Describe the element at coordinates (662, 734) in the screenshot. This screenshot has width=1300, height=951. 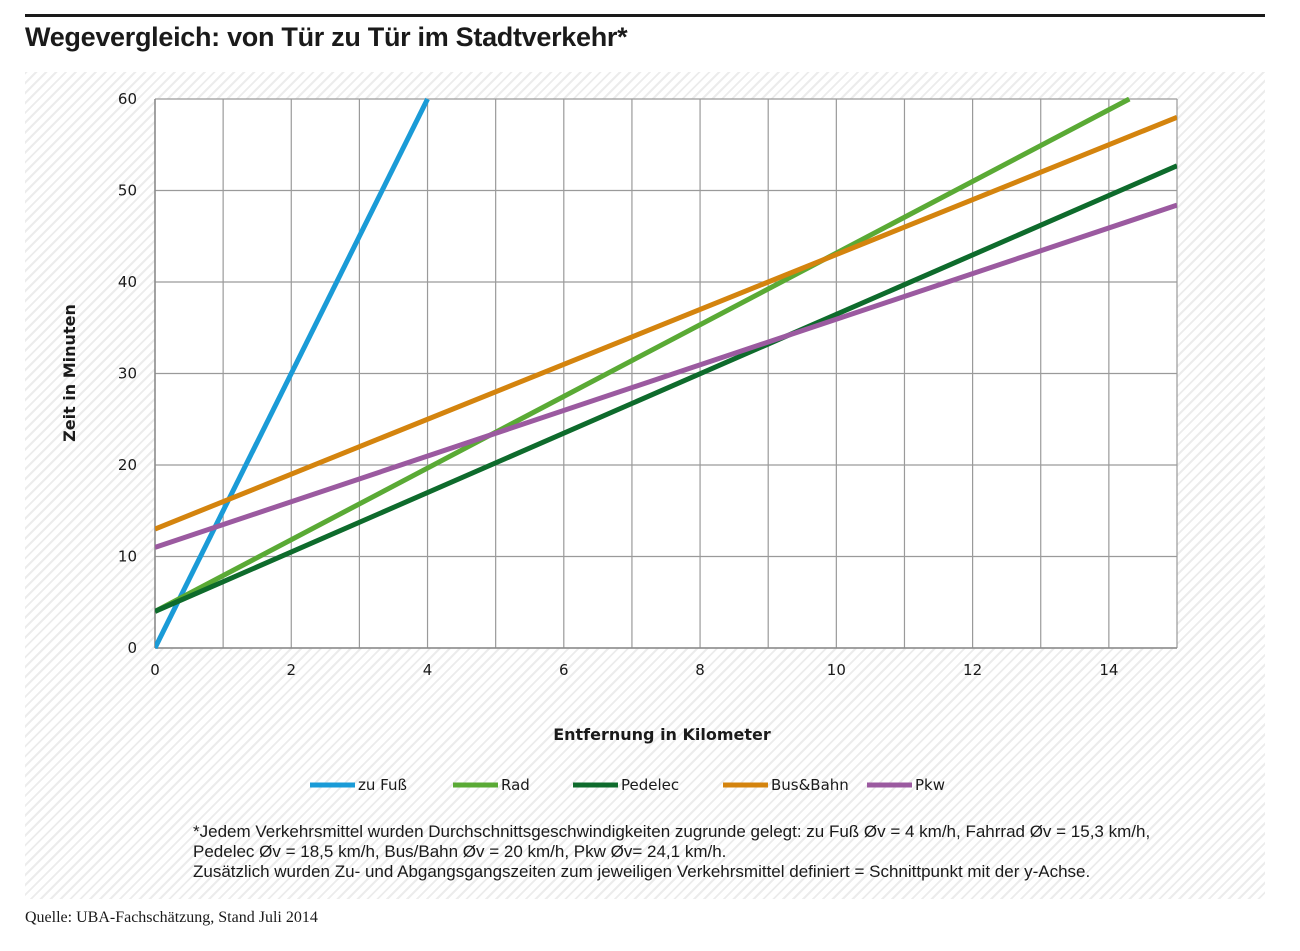
I see `x-axis-title: Entfernung in Kilometer` at that location.